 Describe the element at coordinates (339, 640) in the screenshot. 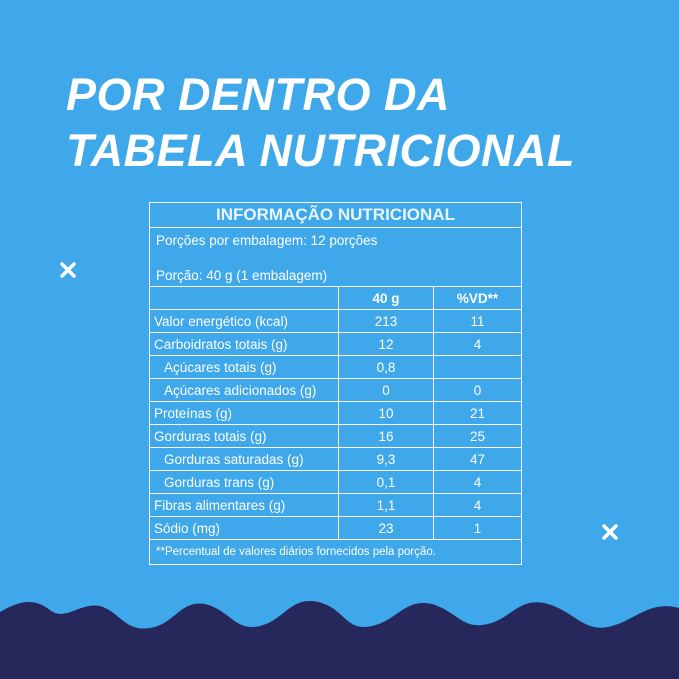

I see `wave` at that location.